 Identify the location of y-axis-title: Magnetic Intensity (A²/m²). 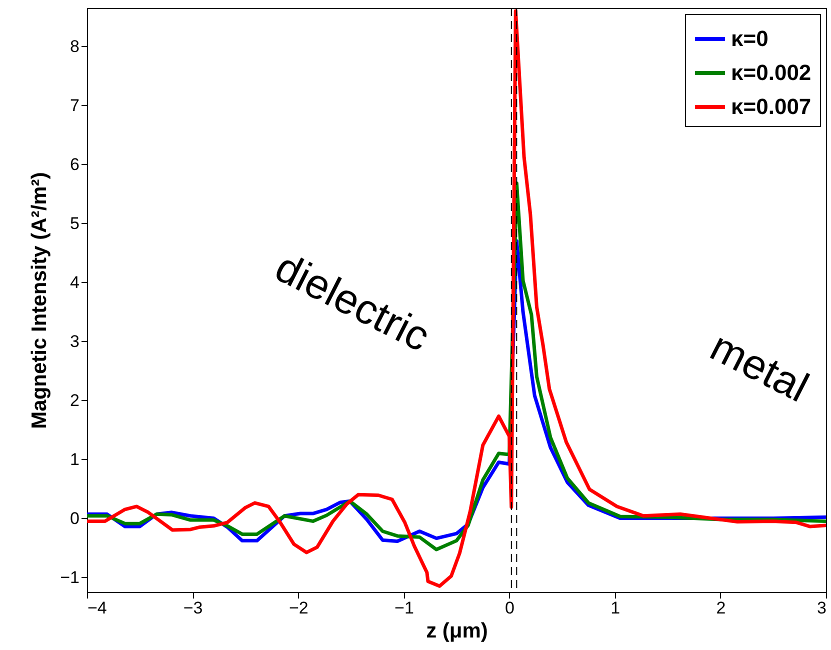
(40, 300).